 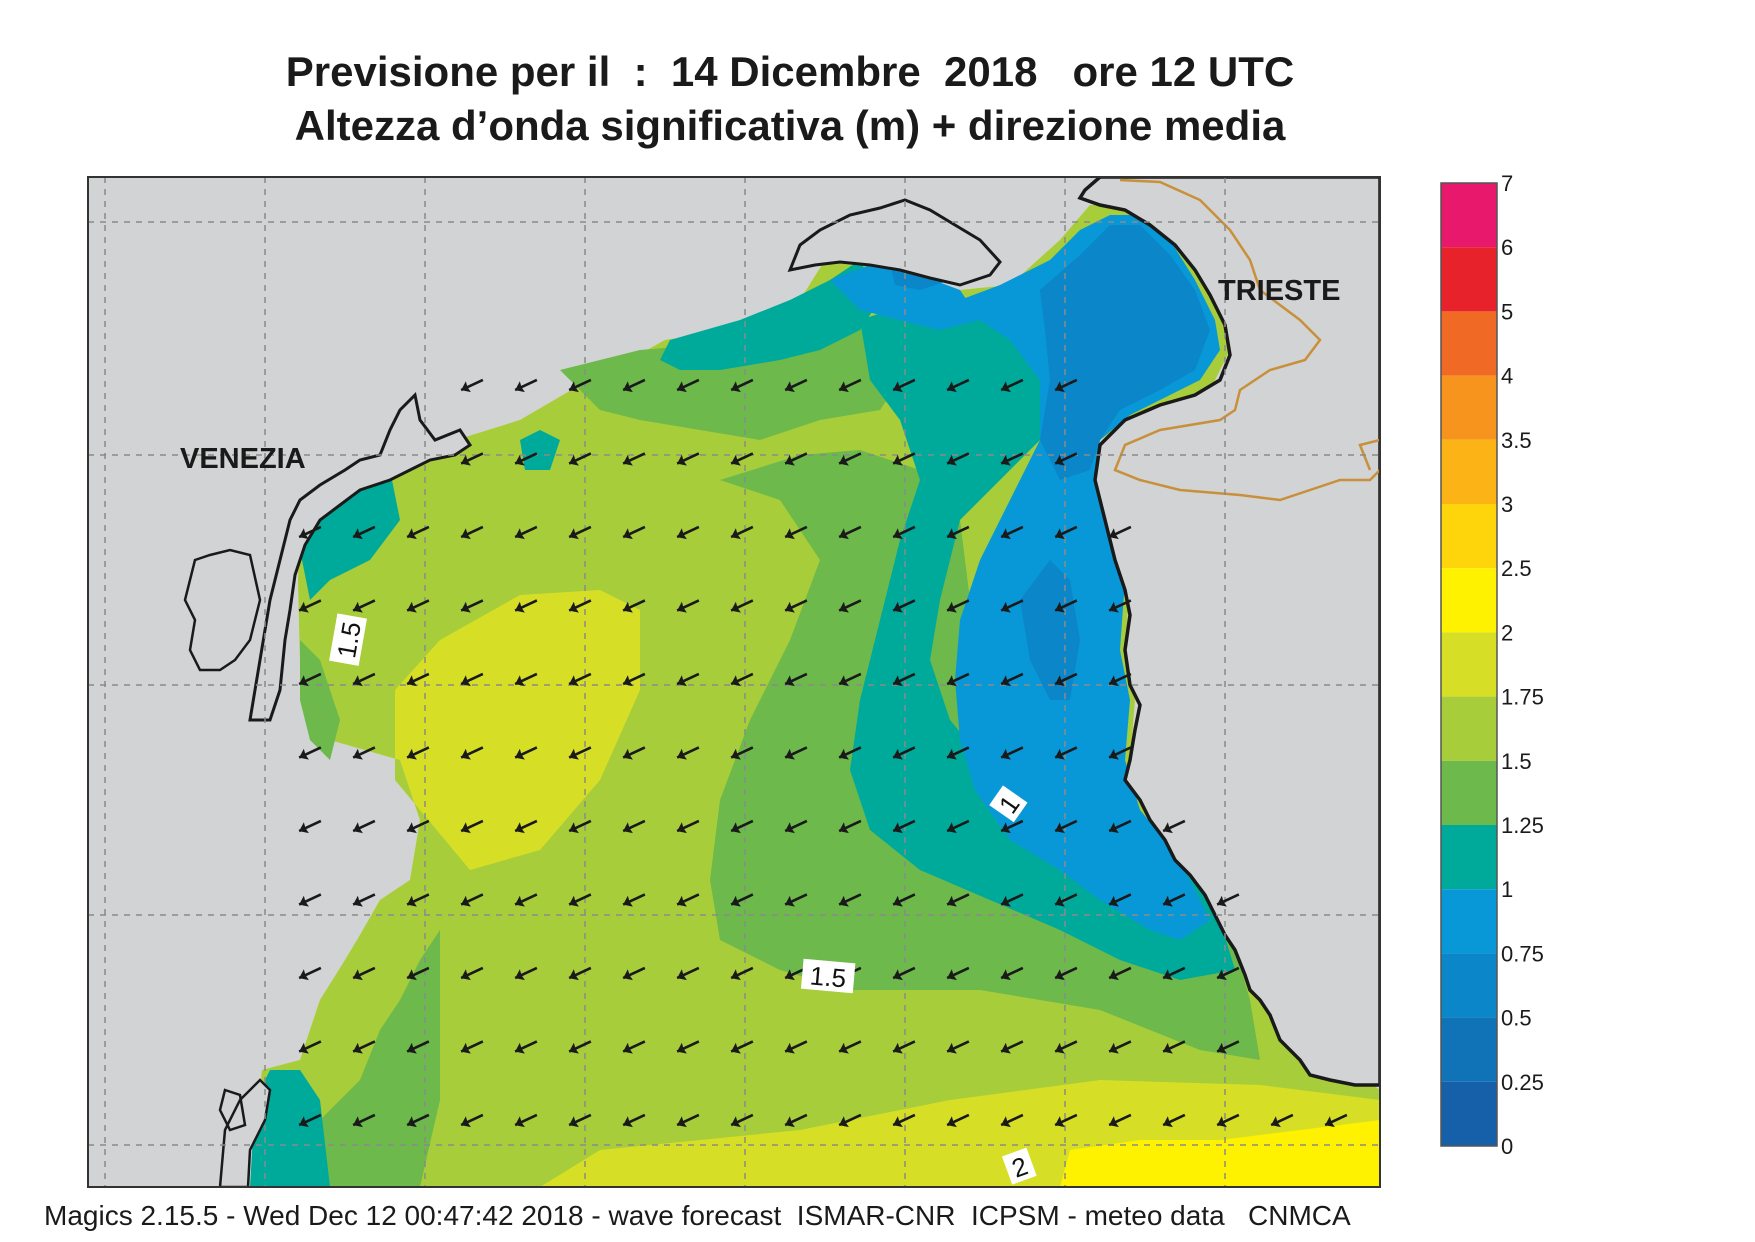 What do you see at coordinates (1507, 183) in the screenshot?
I see `legend-label: 7` at bounding box center [1507, 183].